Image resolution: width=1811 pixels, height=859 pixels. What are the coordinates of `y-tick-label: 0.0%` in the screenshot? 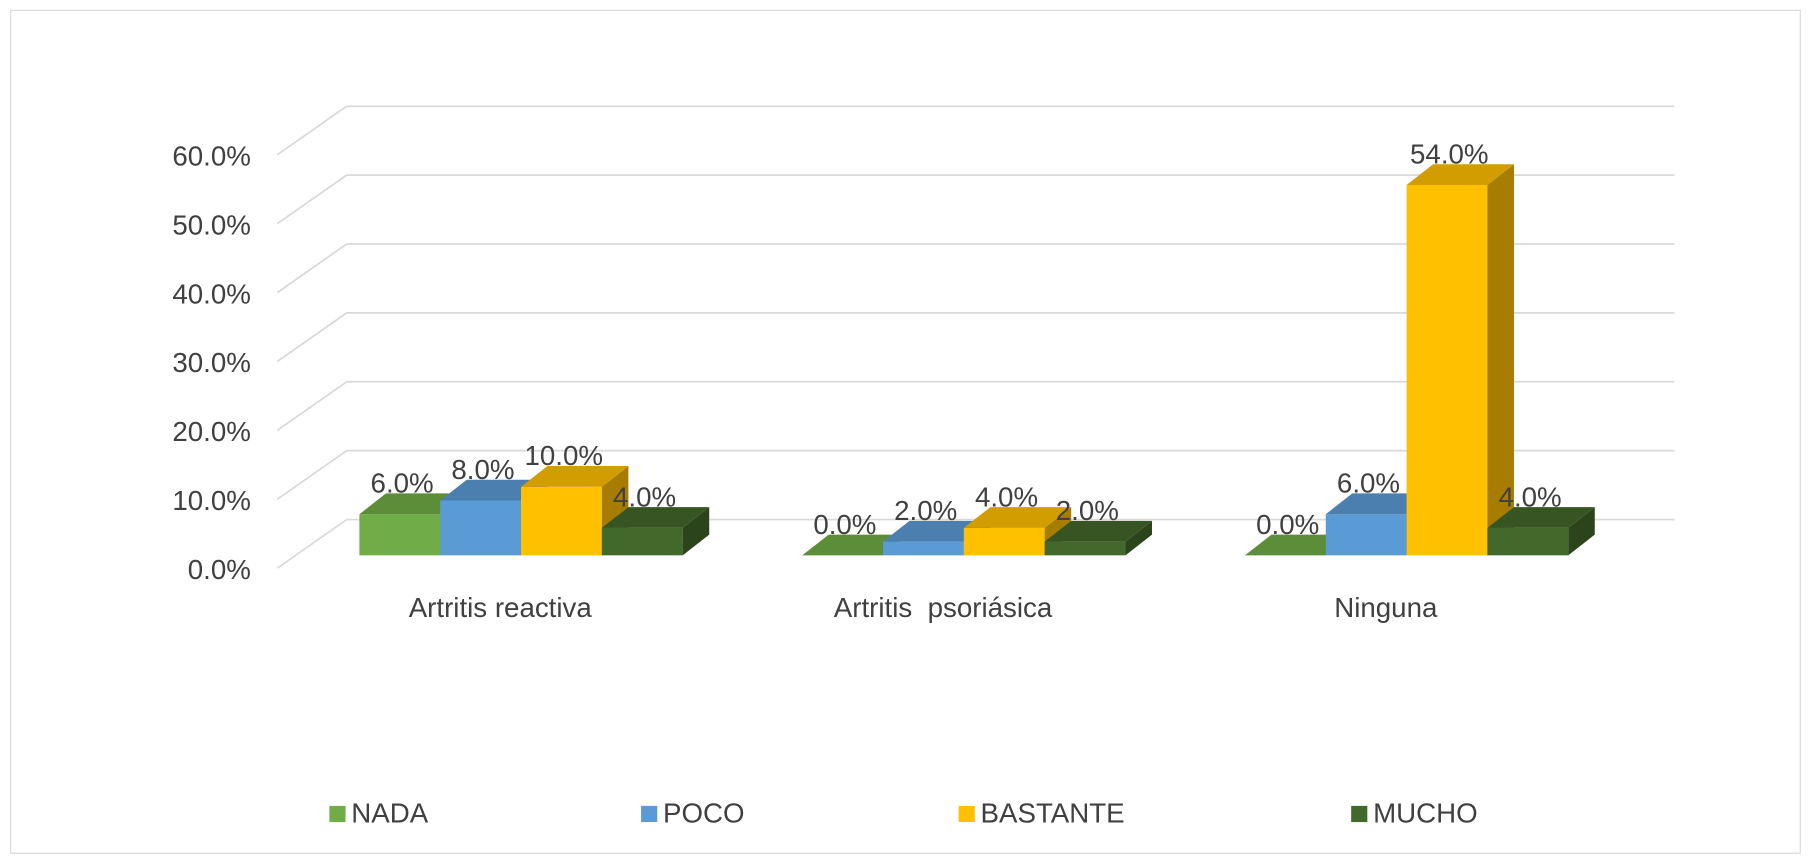 It's located at (219, 569).